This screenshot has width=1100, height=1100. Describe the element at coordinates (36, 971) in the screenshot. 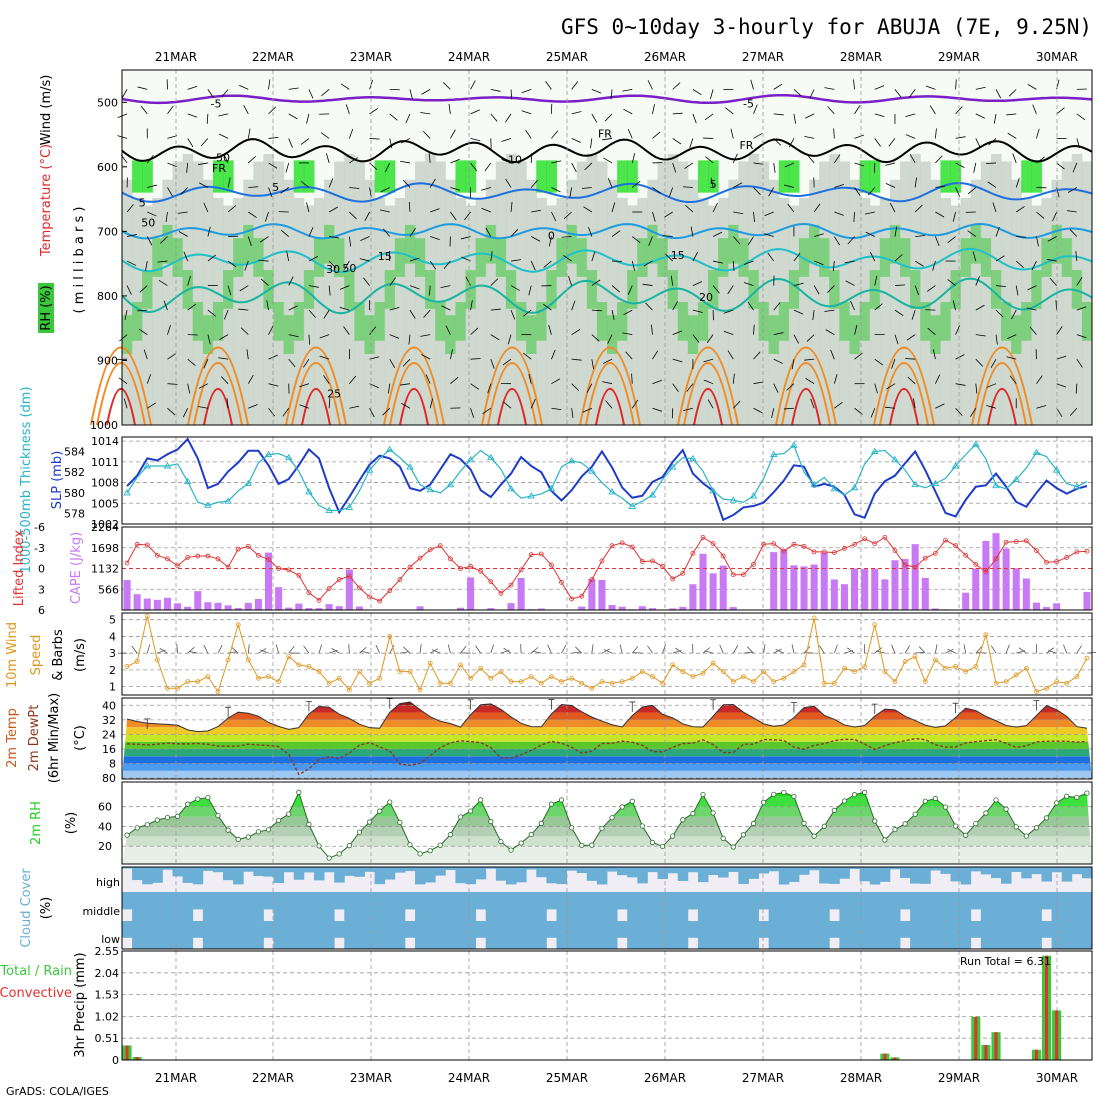

I see `precip-total-legend: Total / Rain` at that location.